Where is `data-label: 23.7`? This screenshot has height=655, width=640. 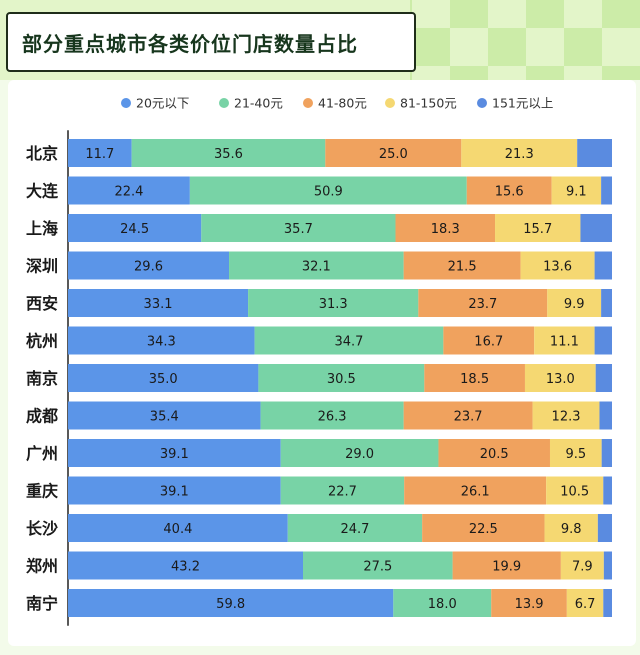
data-label: 23.7 is located at coordinates (482, 304).